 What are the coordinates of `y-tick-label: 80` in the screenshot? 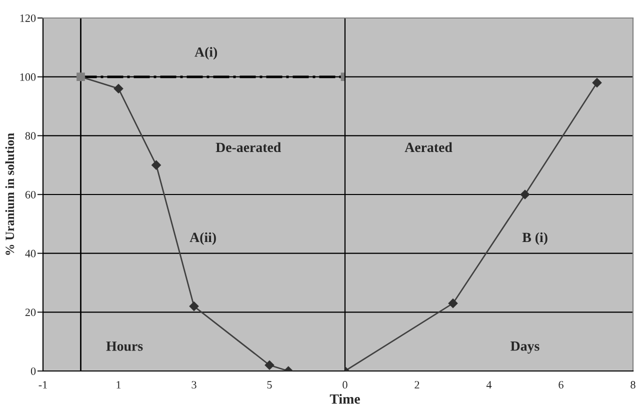 It's located at (30, 136).